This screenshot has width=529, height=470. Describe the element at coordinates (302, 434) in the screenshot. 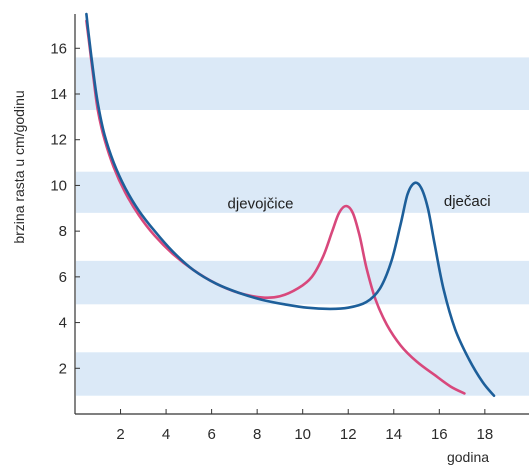

I see `x-tick-label: 10` at that location.